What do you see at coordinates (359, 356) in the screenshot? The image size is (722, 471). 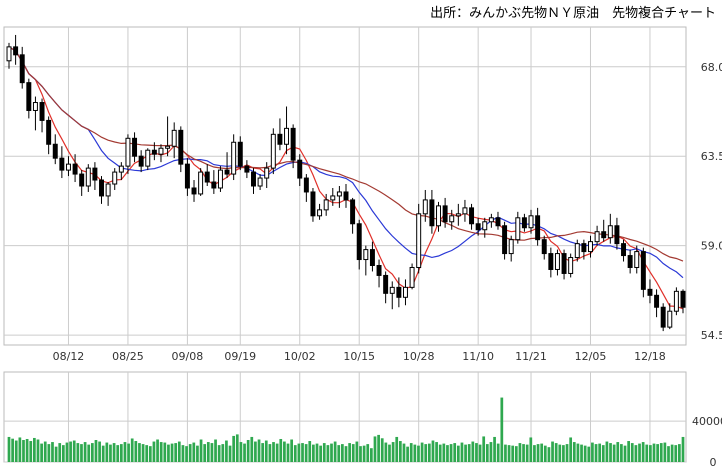 I see `date-tick-label: 10/15` at bounding box center [359, 356].